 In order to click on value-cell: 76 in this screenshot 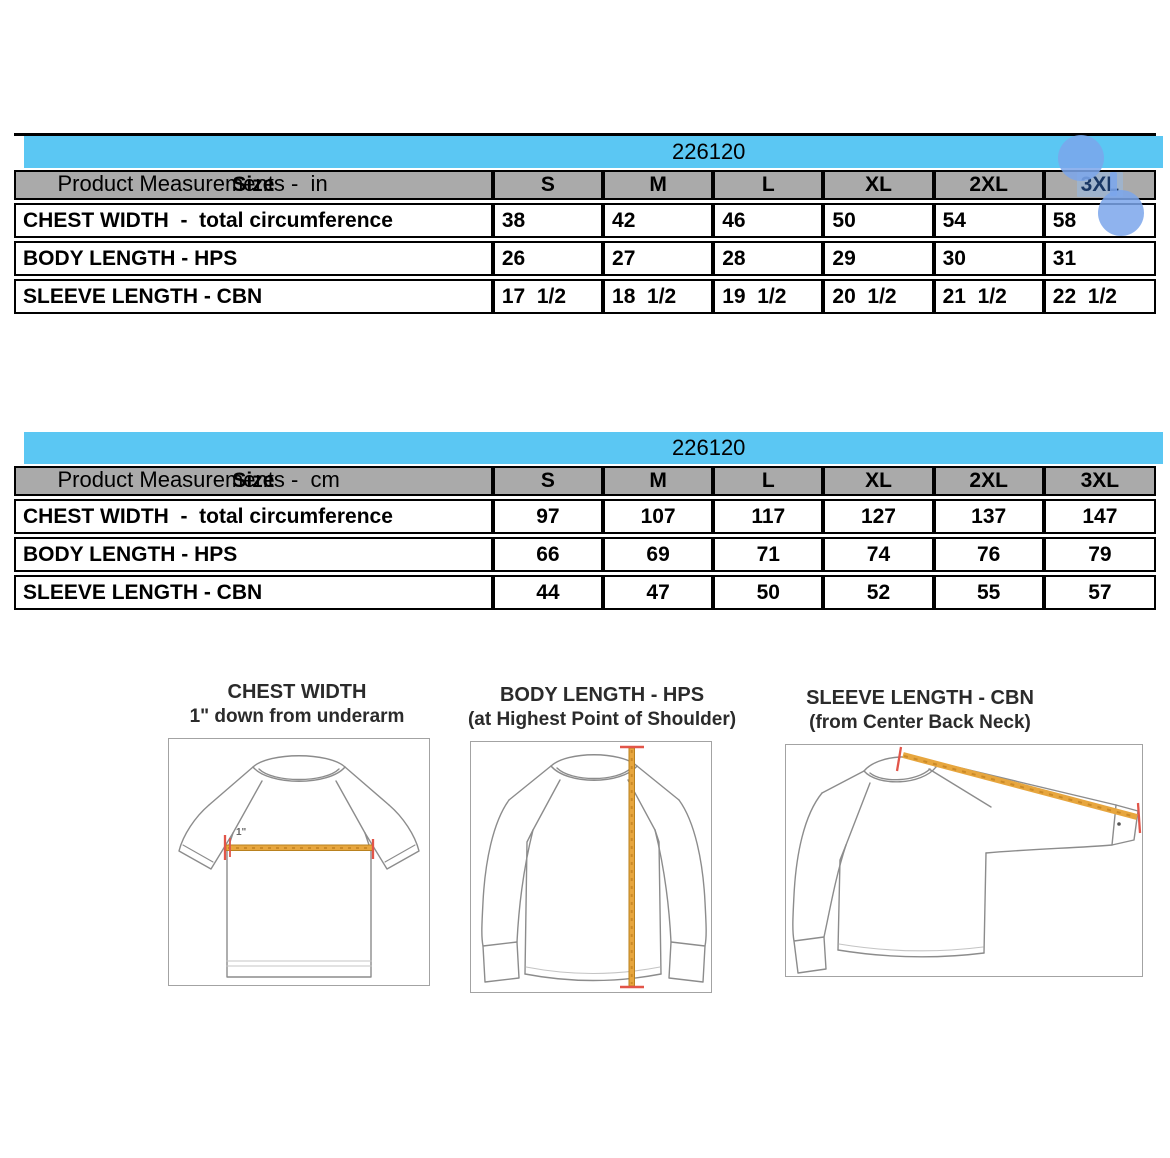, I will do `click(988, 554)`.